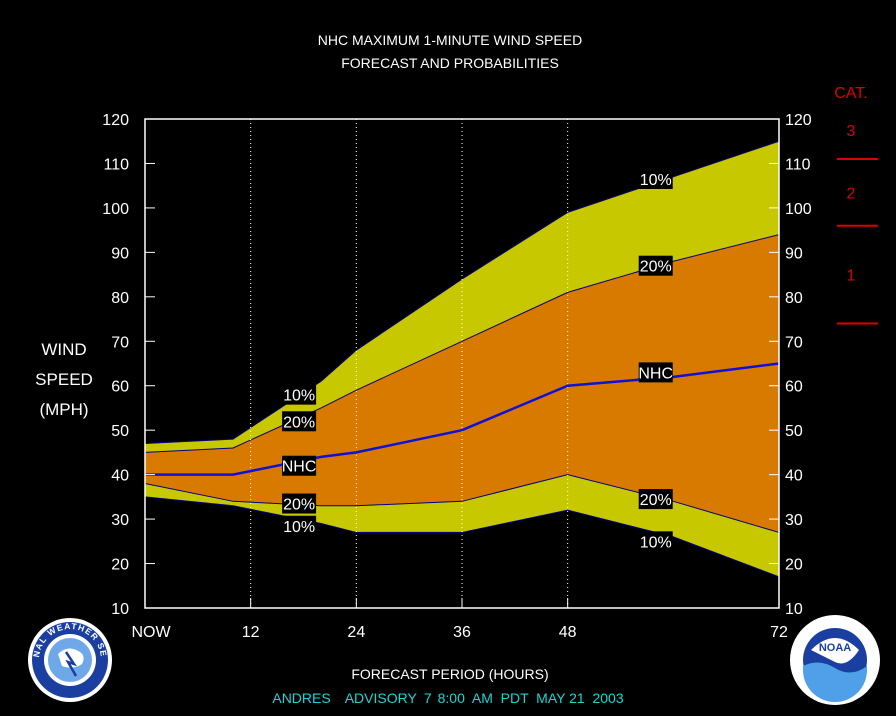 This screenshot has width=896, height=716. What do you see at coordinates (568, 632) in the screenshot?
I see `x-tick-label: 48` at bounding box center [568, 632].